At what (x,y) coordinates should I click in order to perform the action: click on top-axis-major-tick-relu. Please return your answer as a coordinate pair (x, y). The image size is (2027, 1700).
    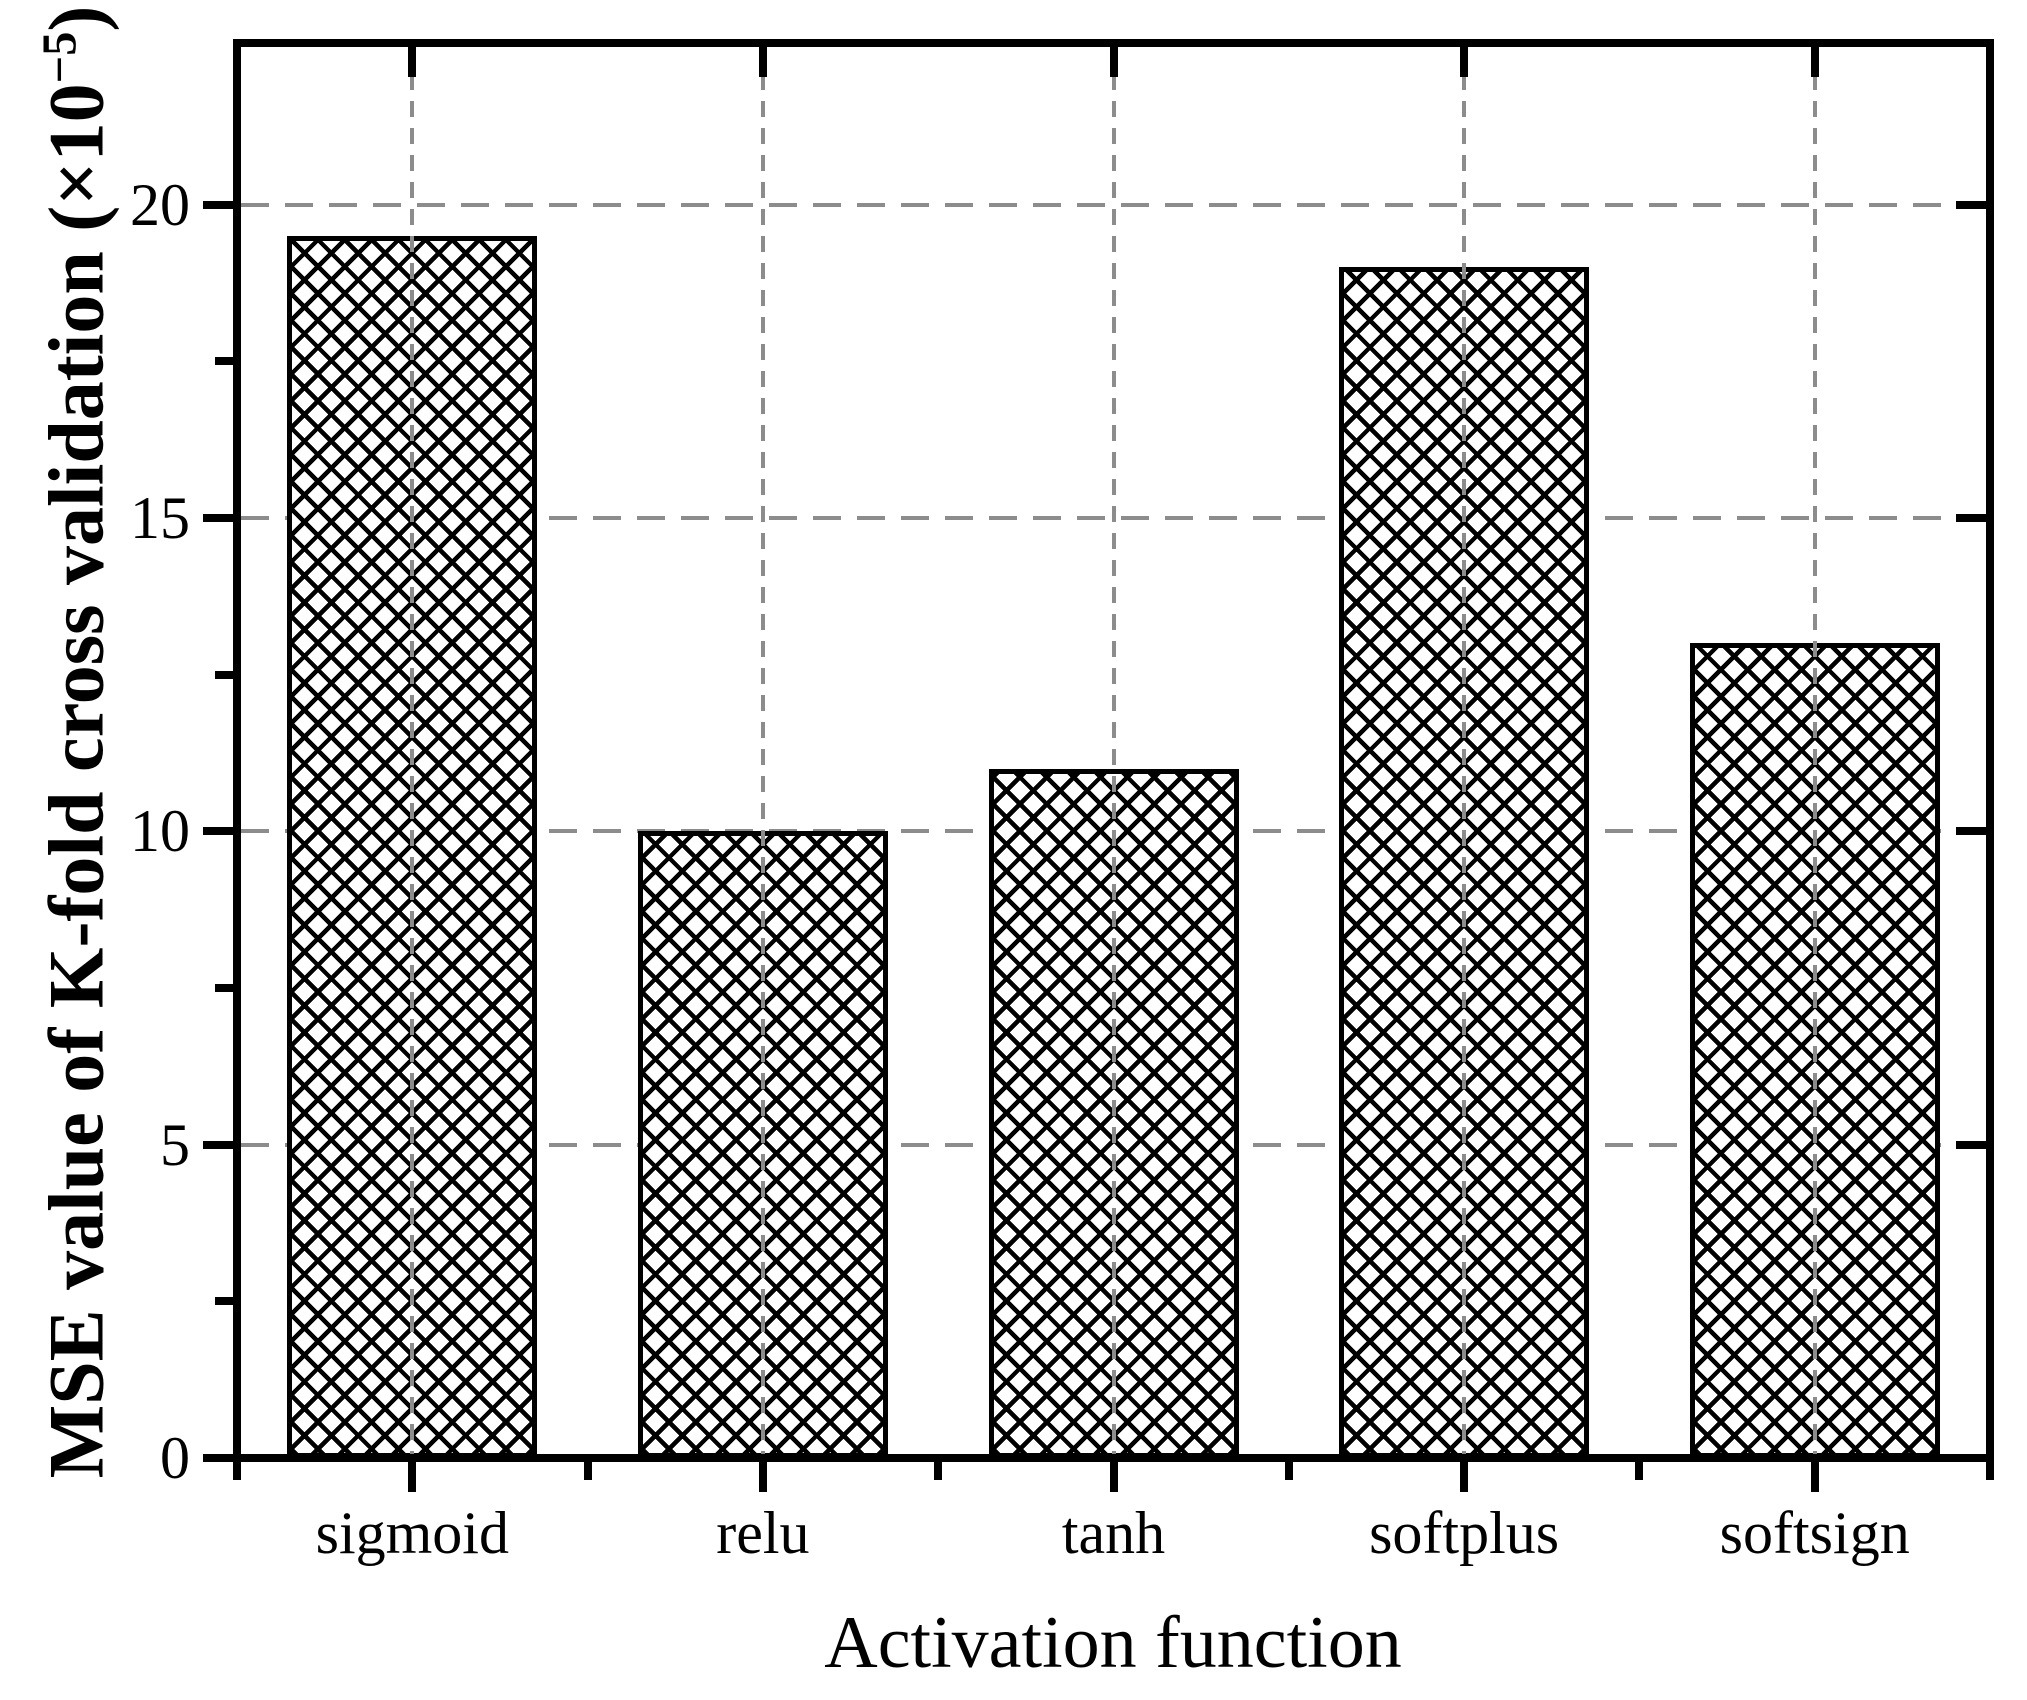
    Looking at the image, I should click on (762, 62).